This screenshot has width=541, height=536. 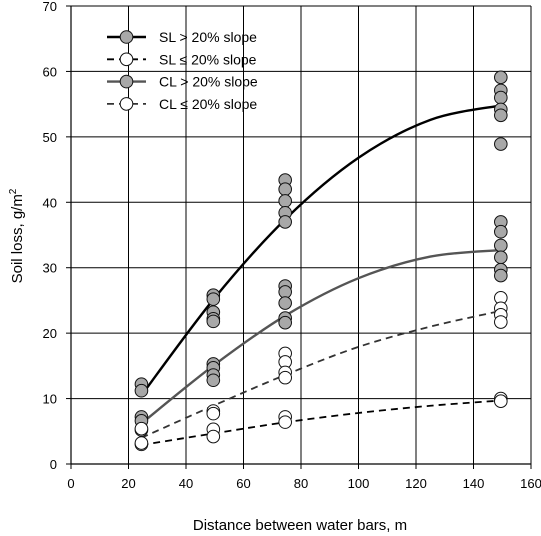 I want to click on y-tick-label: 20, so click(x=50, y=333).